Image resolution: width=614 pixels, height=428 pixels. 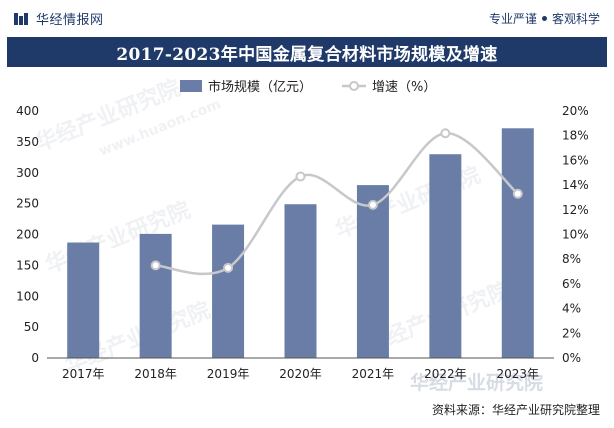 I want to click on y-tick-label: 50, so click(x=31, y=327).